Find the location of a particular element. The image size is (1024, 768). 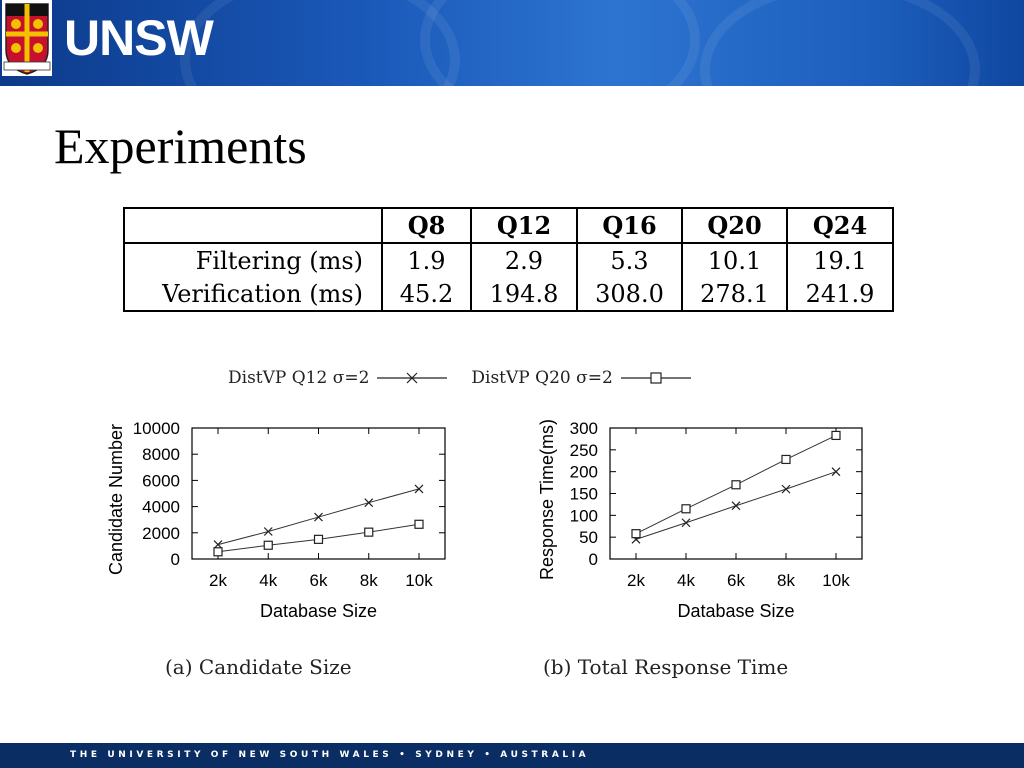

header-banner: UNSW is located at coordinates (512, 43).